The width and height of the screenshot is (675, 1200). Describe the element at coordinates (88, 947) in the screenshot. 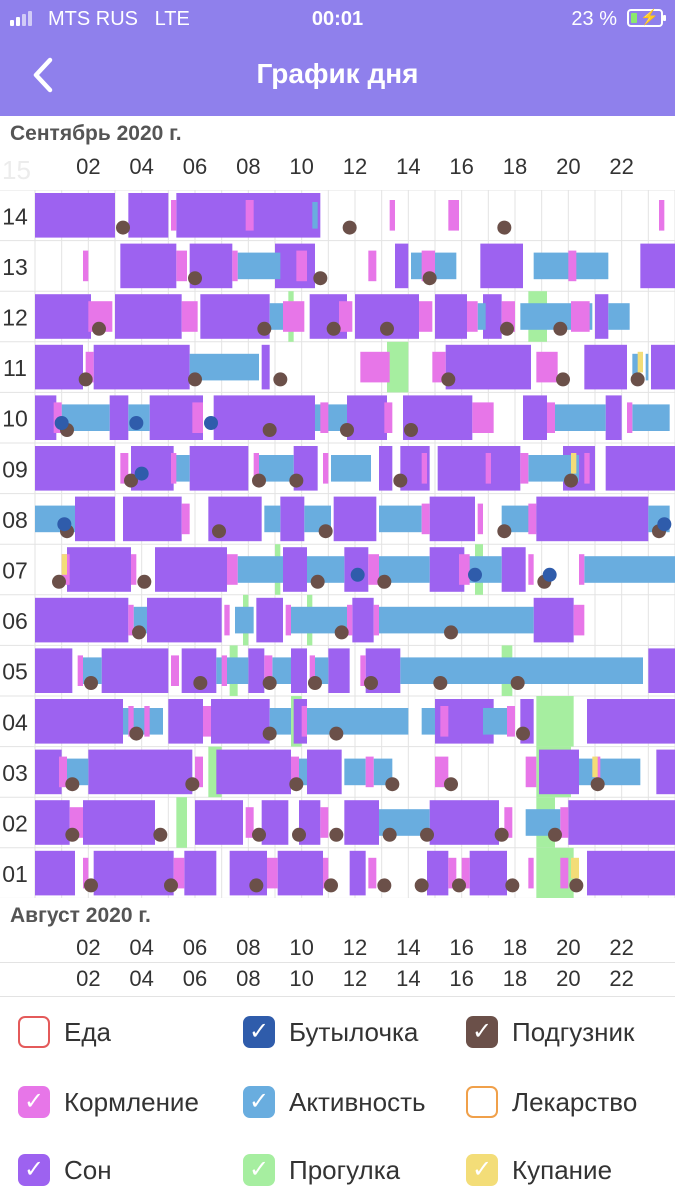

I see `hour-tick-label: 02` at that location.